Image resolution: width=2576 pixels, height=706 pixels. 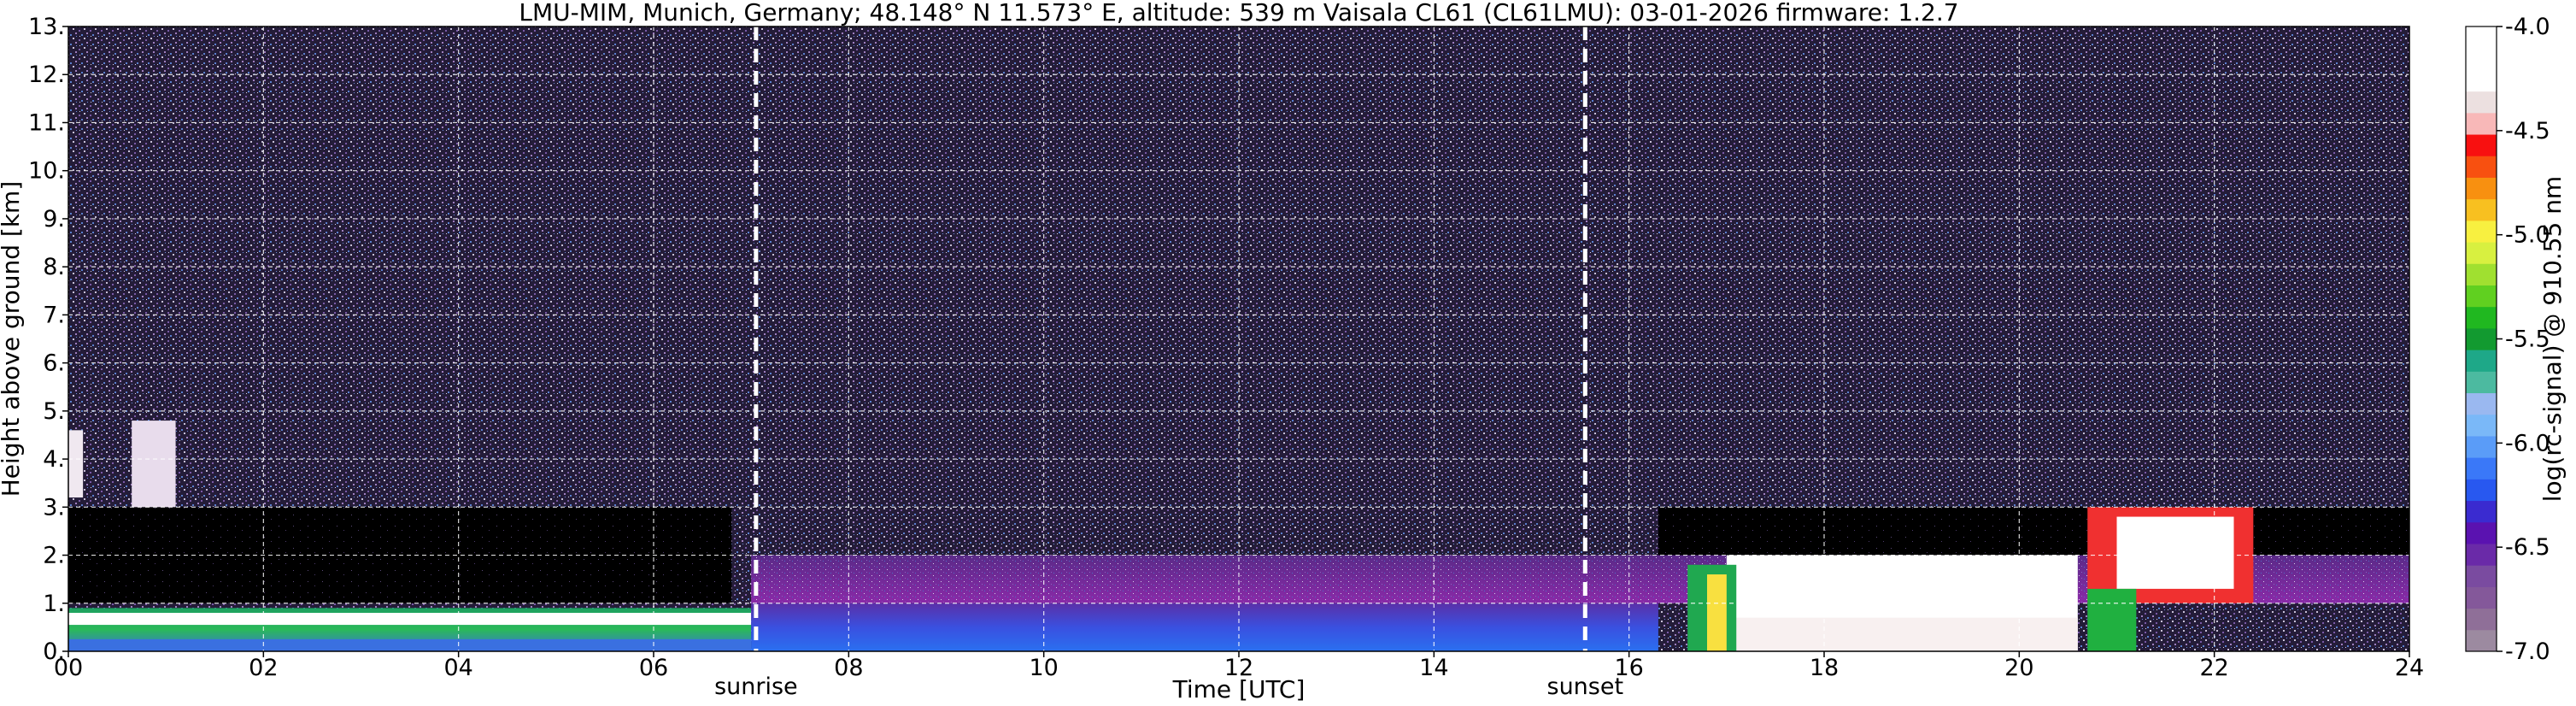 What do you see at coordinates (54, 507) in the screenshot?
I see `y-tick-label: 3.` at bounding box center [54, 507].